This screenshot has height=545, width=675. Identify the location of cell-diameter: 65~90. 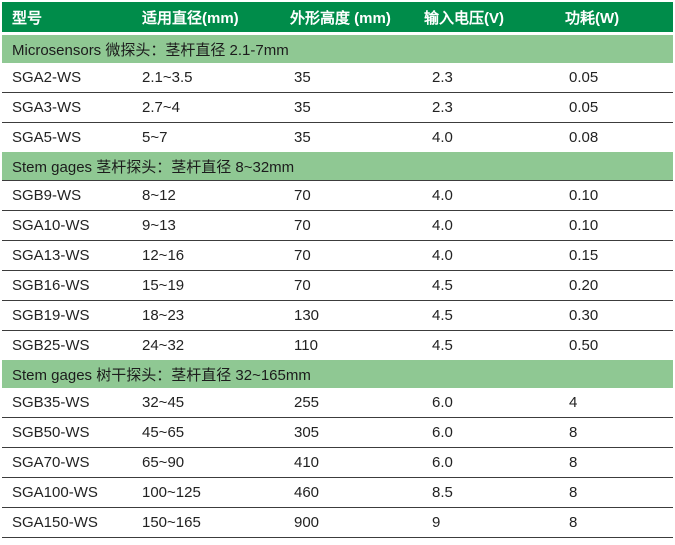
(201, 462).